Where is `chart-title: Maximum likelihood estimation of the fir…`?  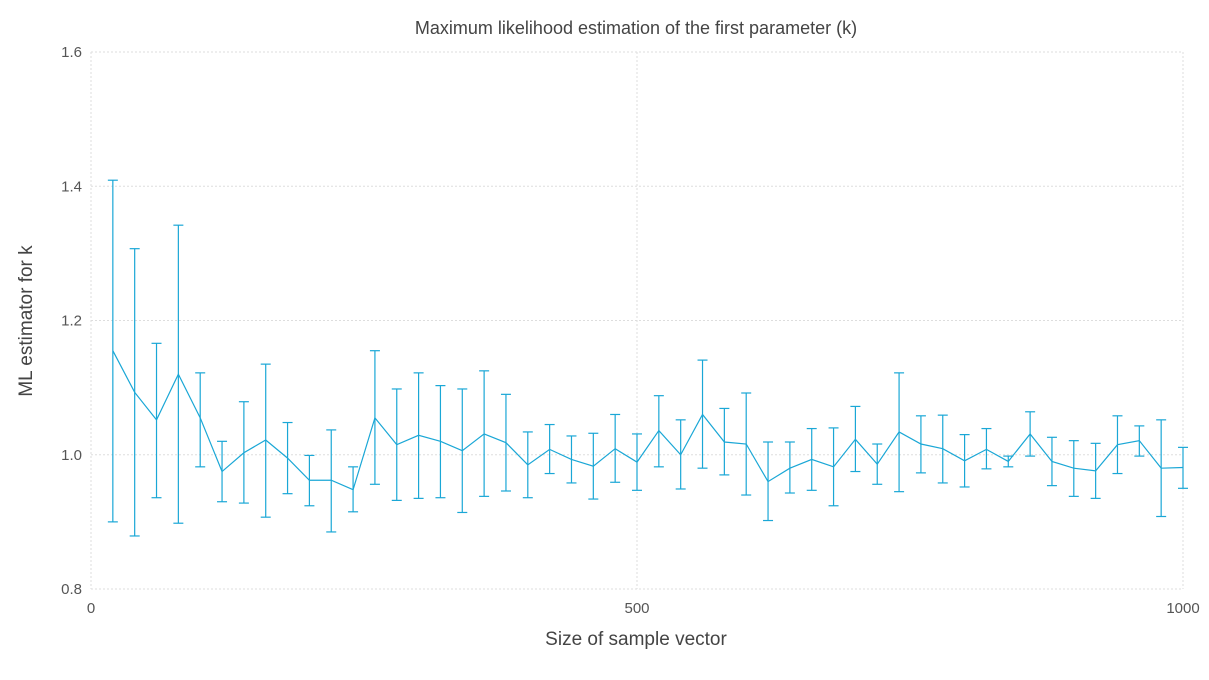 chart-title: Maximum likelihood estimation of the fir… is located at coordinates (636, 28).